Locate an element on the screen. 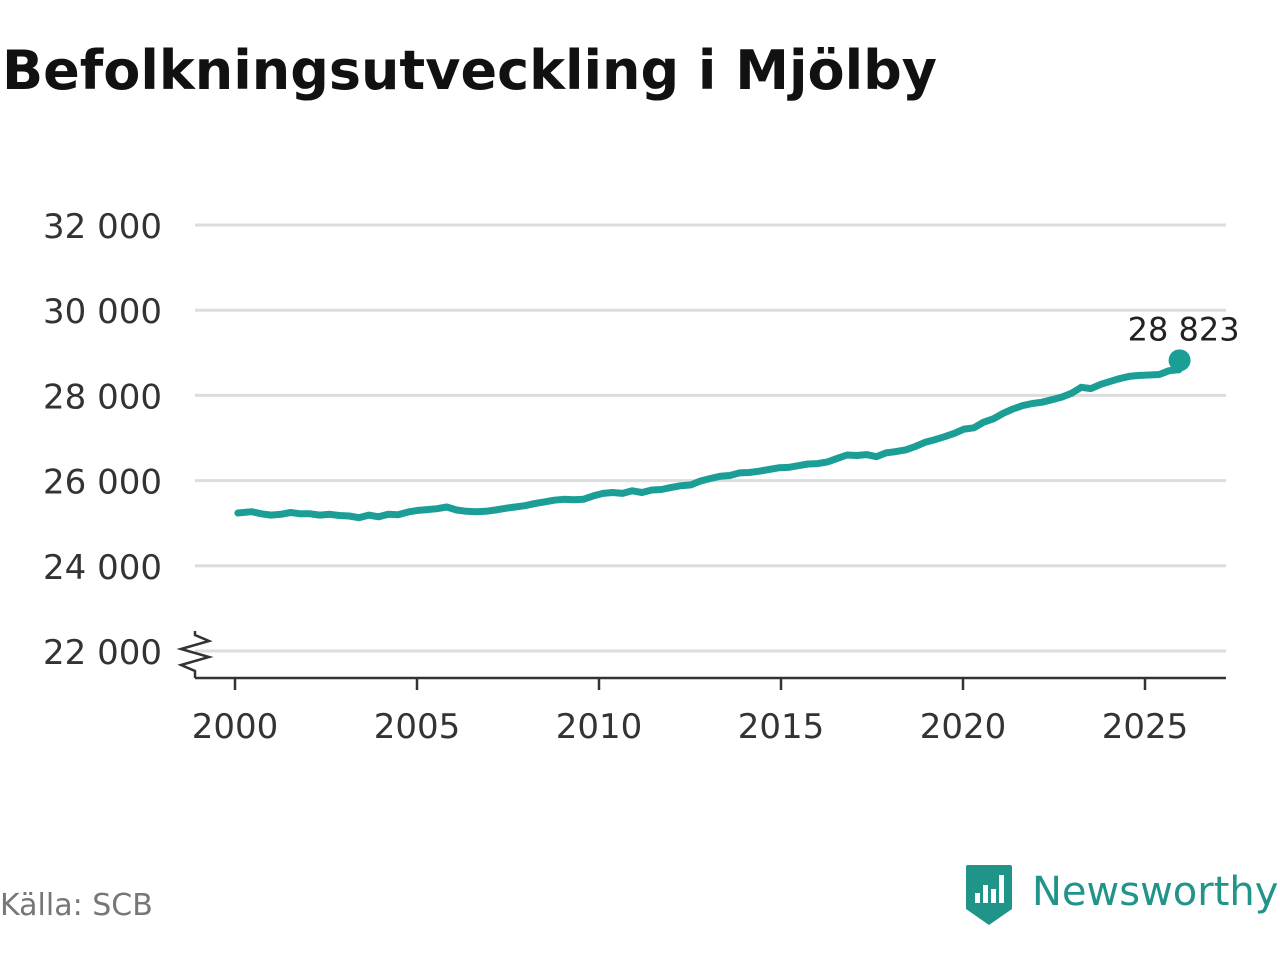 The height and width of the screenshot is (960, 1280). source-label: Källa: SCB is located at coordinates (76, 905).